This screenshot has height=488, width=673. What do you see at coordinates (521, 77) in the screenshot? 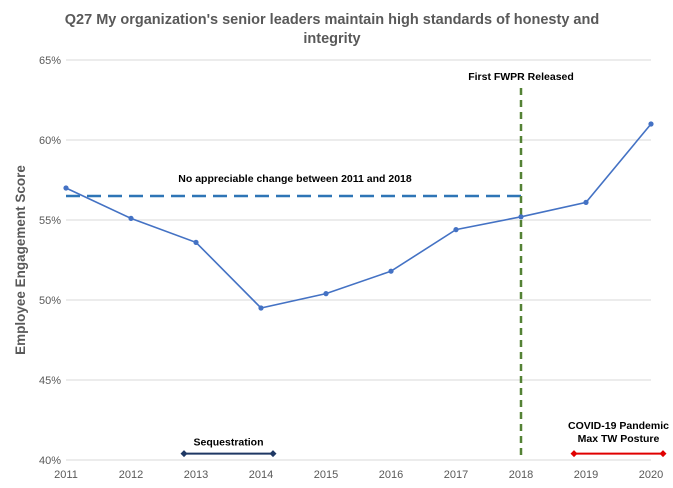
I see `fwpr-annotation-label: First FWPR Released` at bounding box center [521, 77].